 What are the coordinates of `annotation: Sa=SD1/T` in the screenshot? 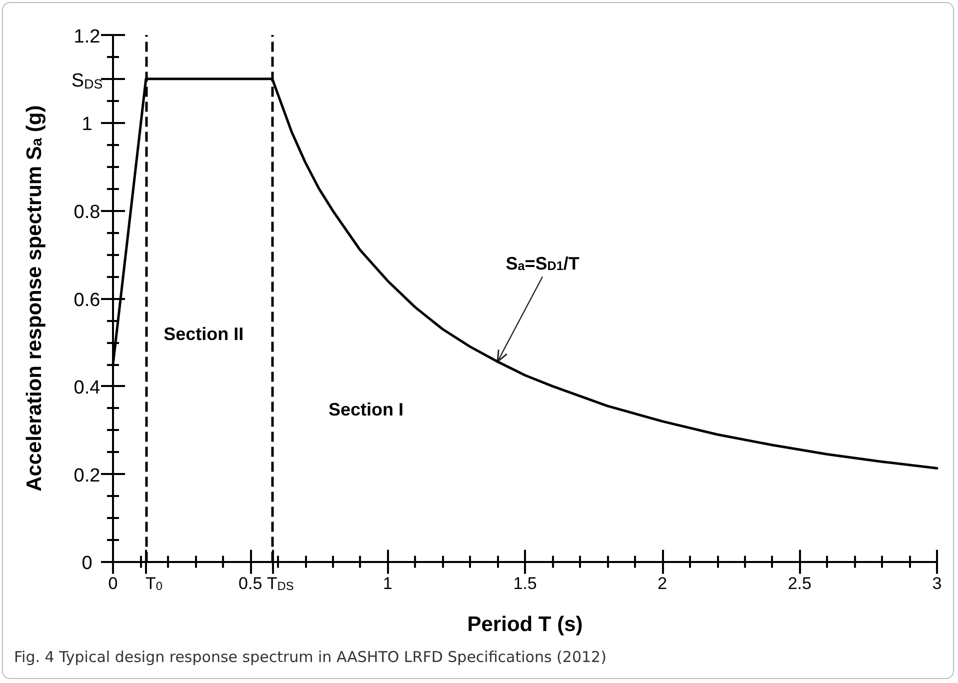 It's located at (543, 264).